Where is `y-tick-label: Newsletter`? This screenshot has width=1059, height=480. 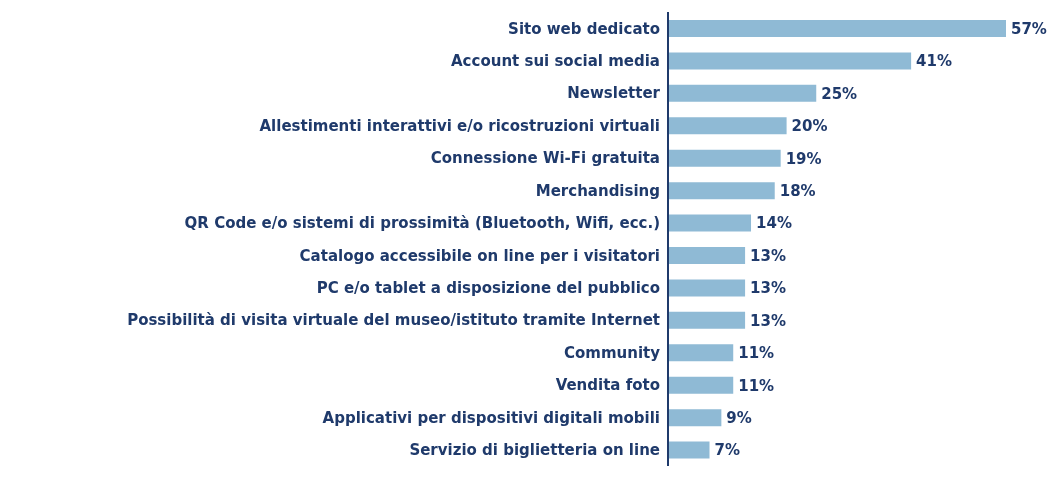
y-tick-label: Newsletter is located at coordinates (614, 93).